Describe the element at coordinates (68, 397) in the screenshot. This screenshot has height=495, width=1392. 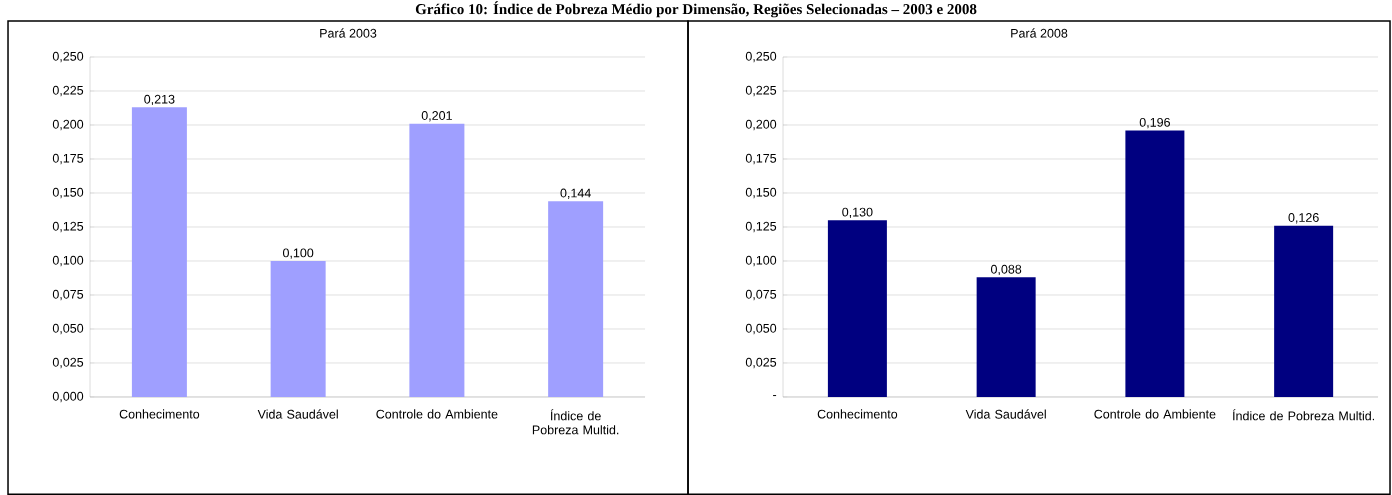
I see `y-tick-label: 0,000` at that location.